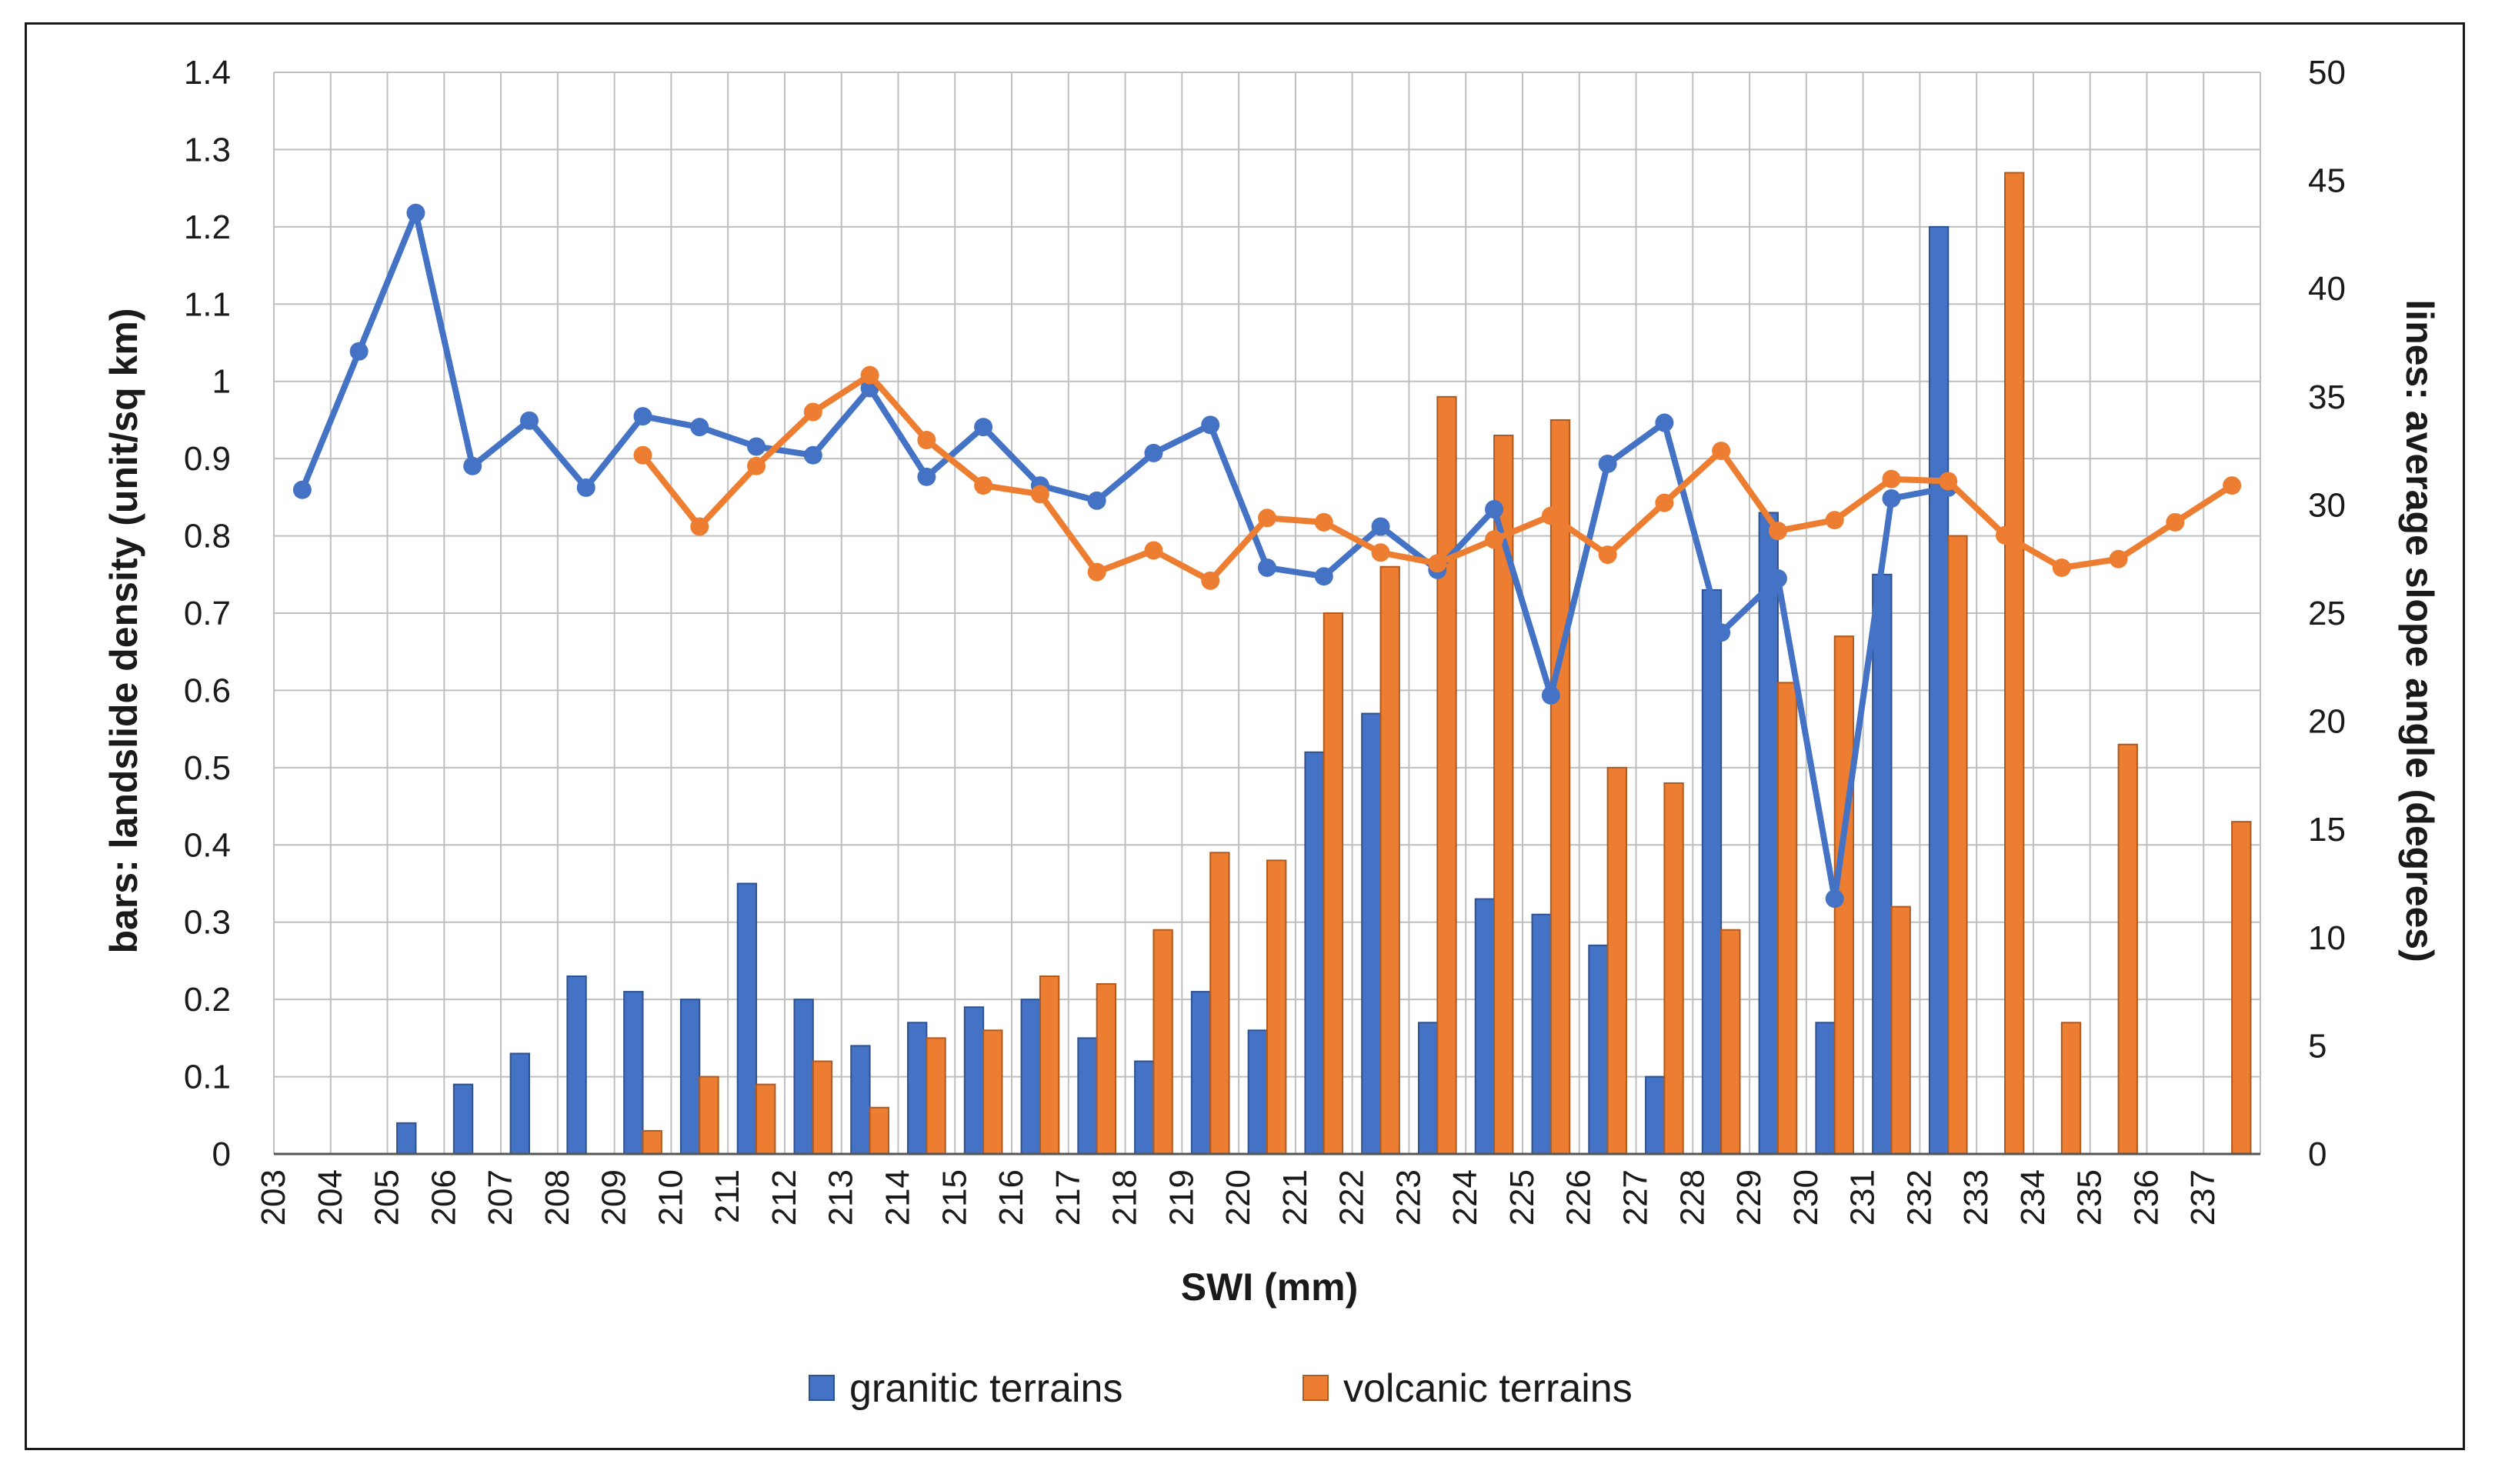 The width and height of the screenshot is (2515, 1484). Describe the element at coordinates (500, 1197) in the screenshot. I see `x-tick-label: 207` at that location.